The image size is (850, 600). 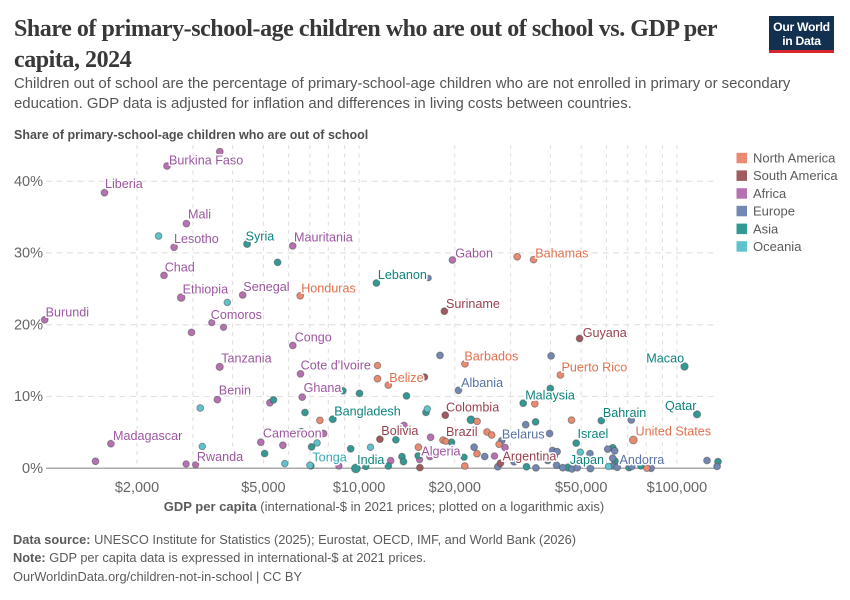 I want to click on svg-text: Belize, so click(x=406, y=378).